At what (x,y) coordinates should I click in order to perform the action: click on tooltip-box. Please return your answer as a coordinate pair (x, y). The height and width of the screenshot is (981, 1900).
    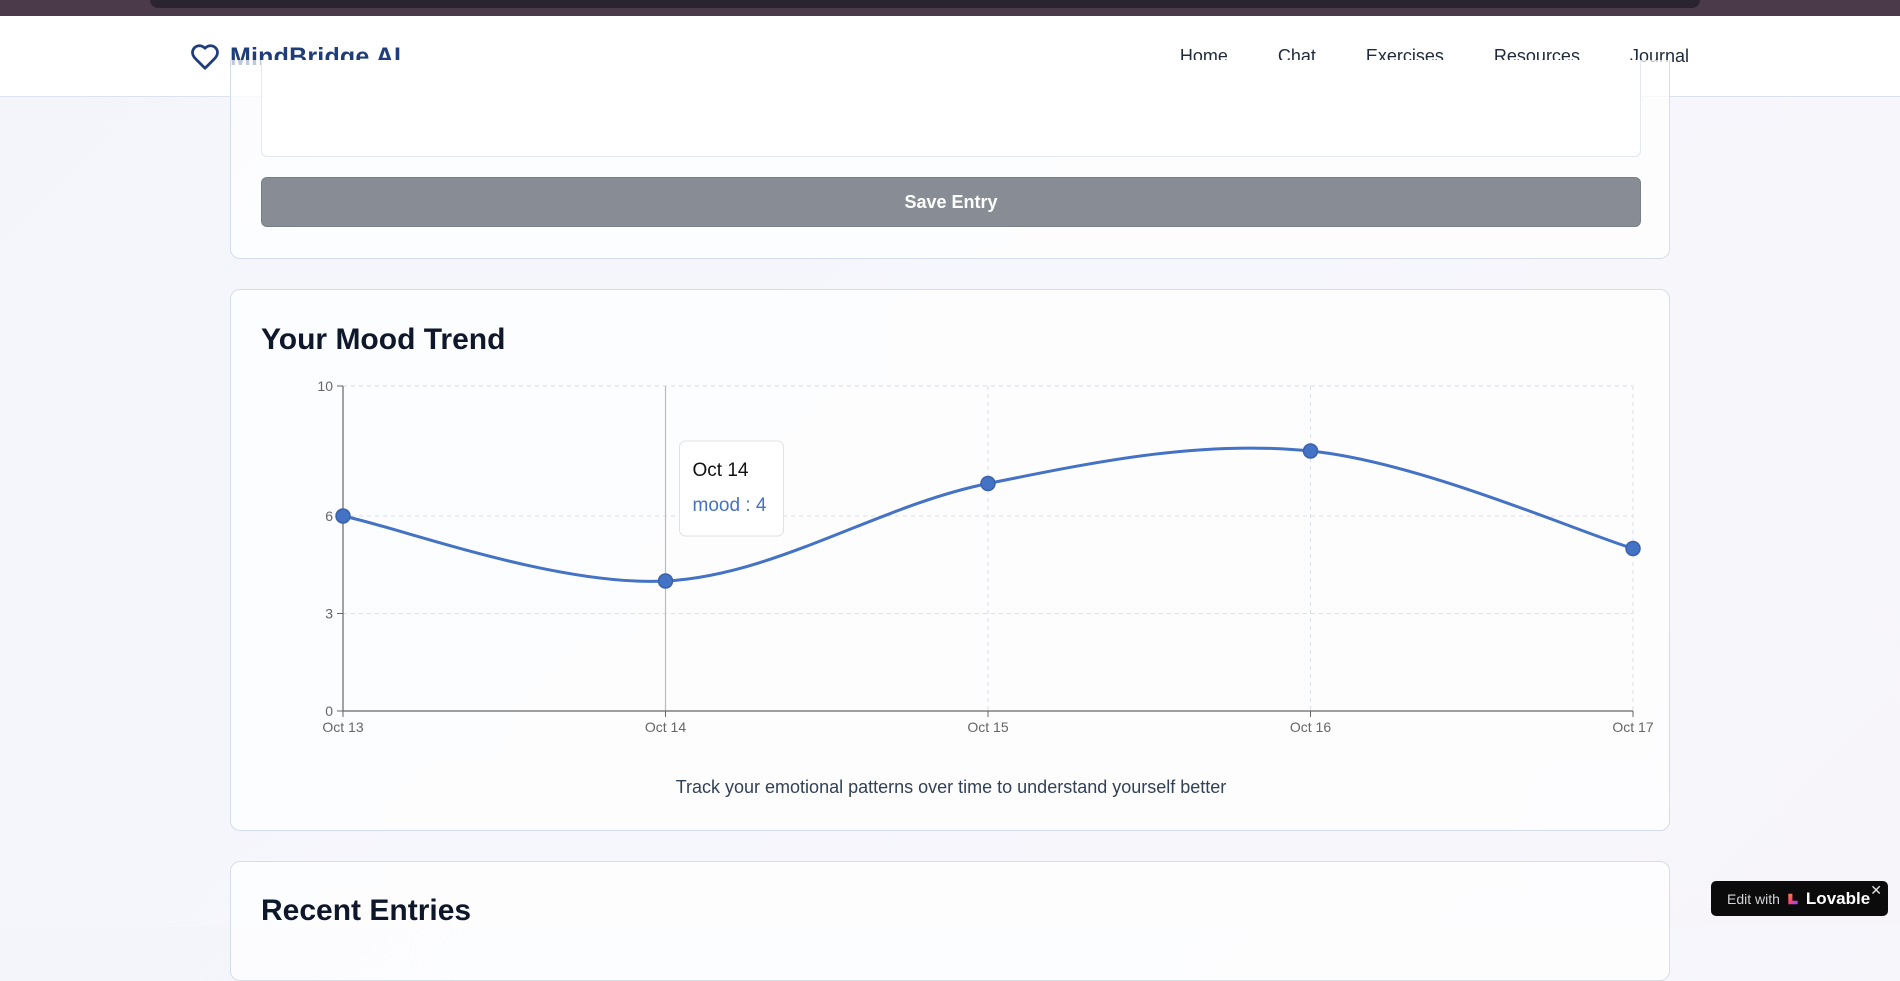
    Looking at the image, I should click on (731, 488).